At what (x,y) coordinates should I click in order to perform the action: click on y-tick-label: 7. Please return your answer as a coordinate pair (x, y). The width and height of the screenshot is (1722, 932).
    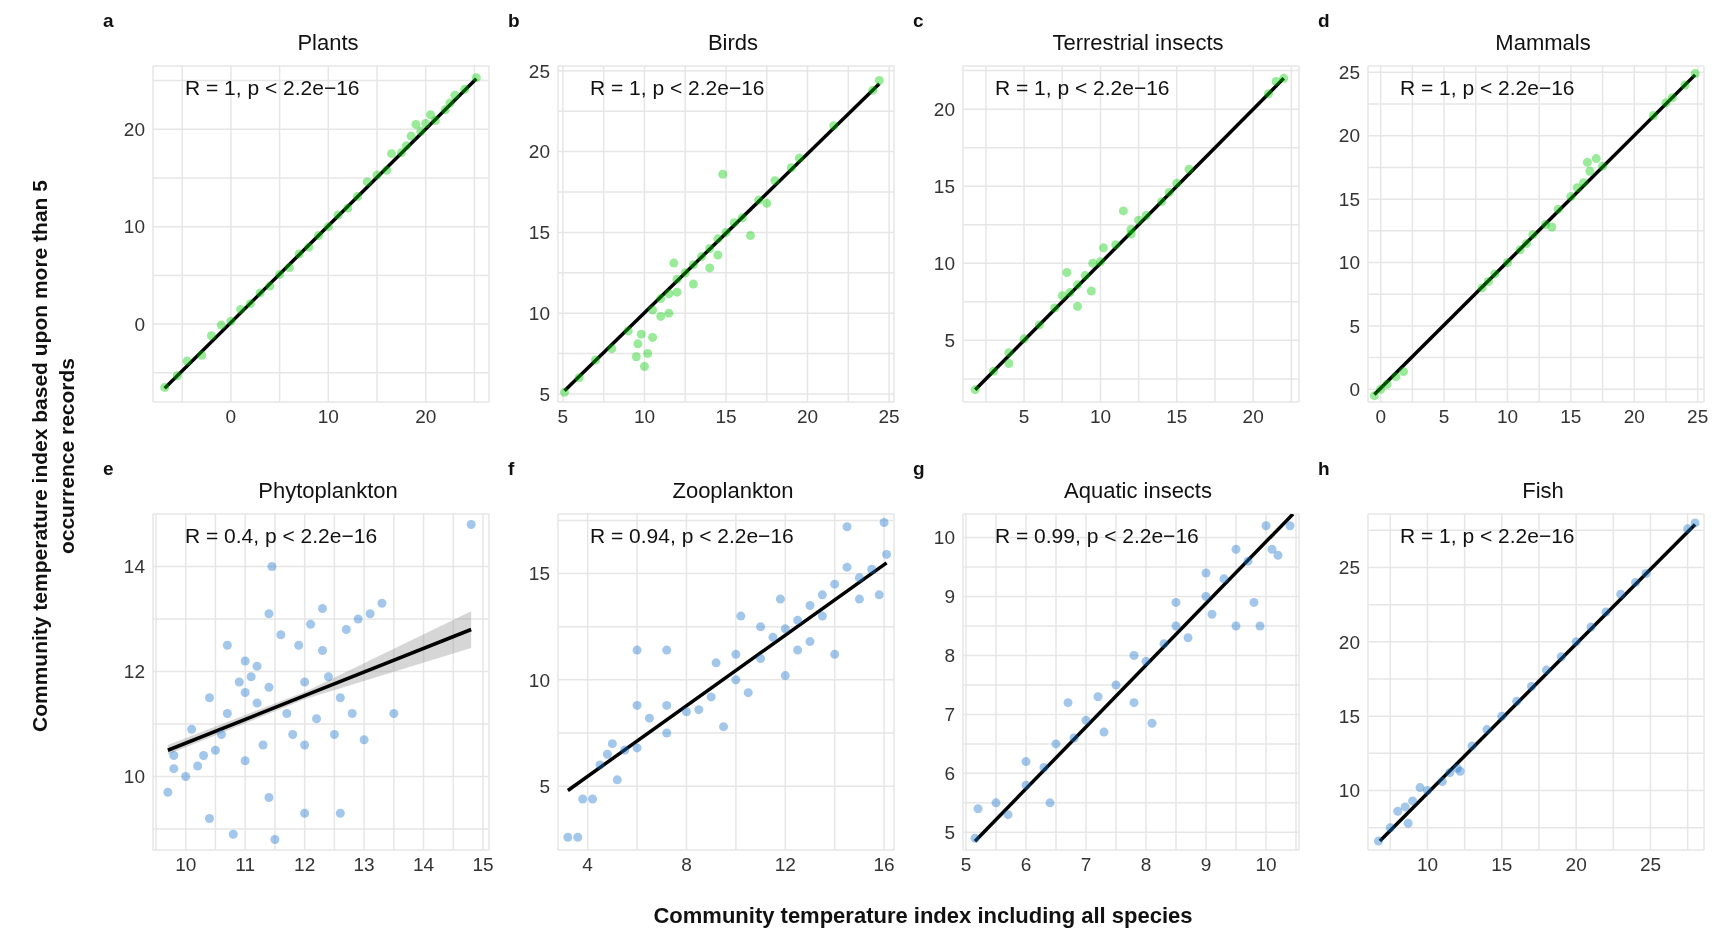
    Looking at the image, I should click on (949, 715).